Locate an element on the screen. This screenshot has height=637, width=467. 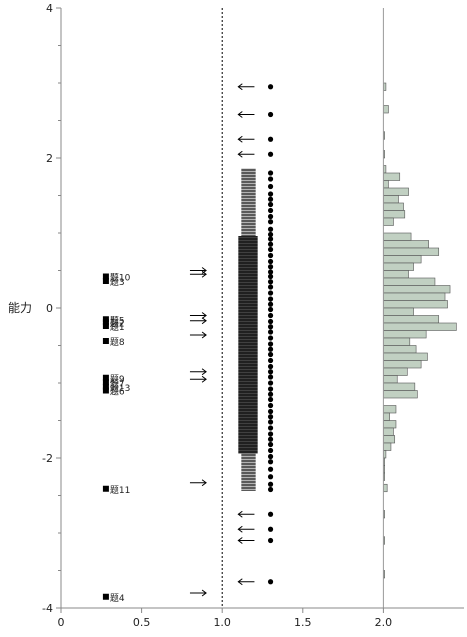
item-label: 题10 is located at coordinates (120, 278).